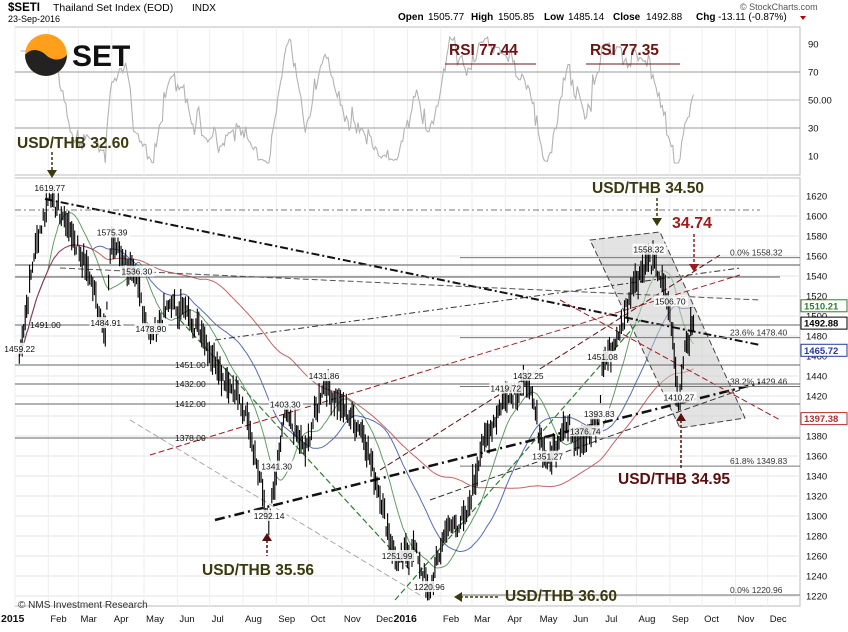 The width and height of the screenshot is (848, 632). What do you see at coordinates (816, 397) in the screenshot?
I see `price-tick-label: 1420` at bounding box center [816, 397].